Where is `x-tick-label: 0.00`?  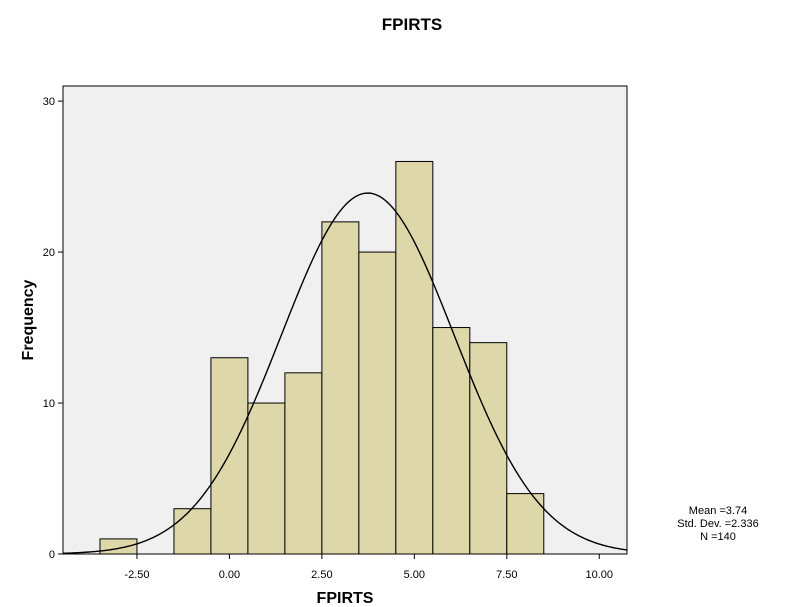
x-tick-label: 0.00 is located at coordinates (229, 575).